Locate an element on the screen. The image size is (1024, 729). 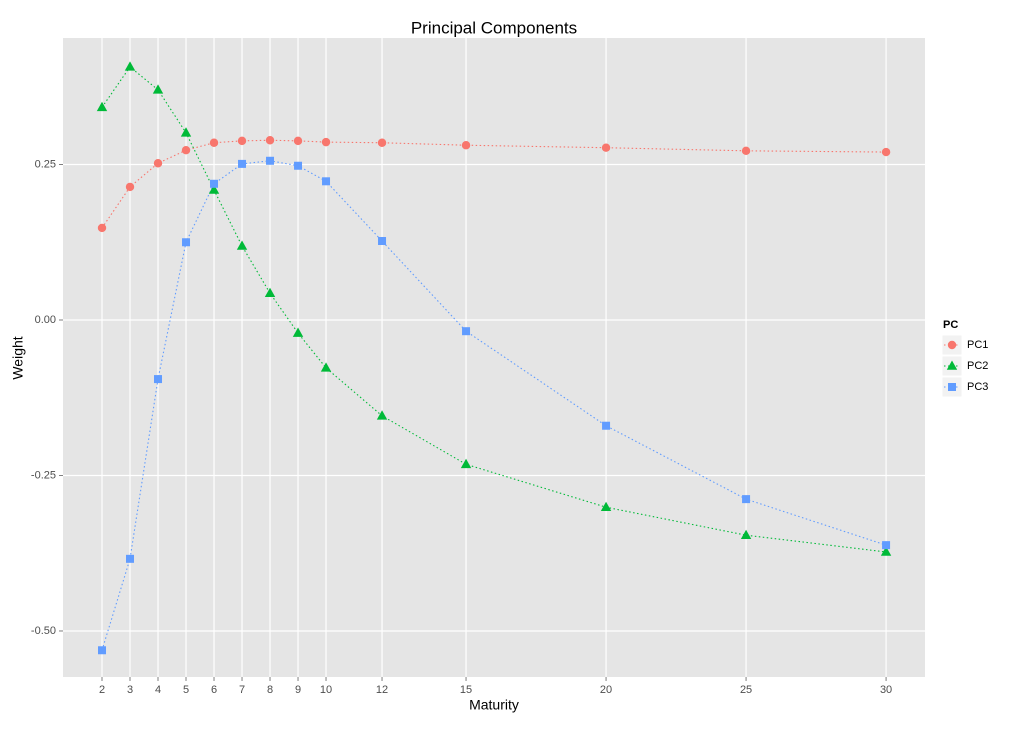
x-tick-label: 25 is located at coordinates (746, 690).